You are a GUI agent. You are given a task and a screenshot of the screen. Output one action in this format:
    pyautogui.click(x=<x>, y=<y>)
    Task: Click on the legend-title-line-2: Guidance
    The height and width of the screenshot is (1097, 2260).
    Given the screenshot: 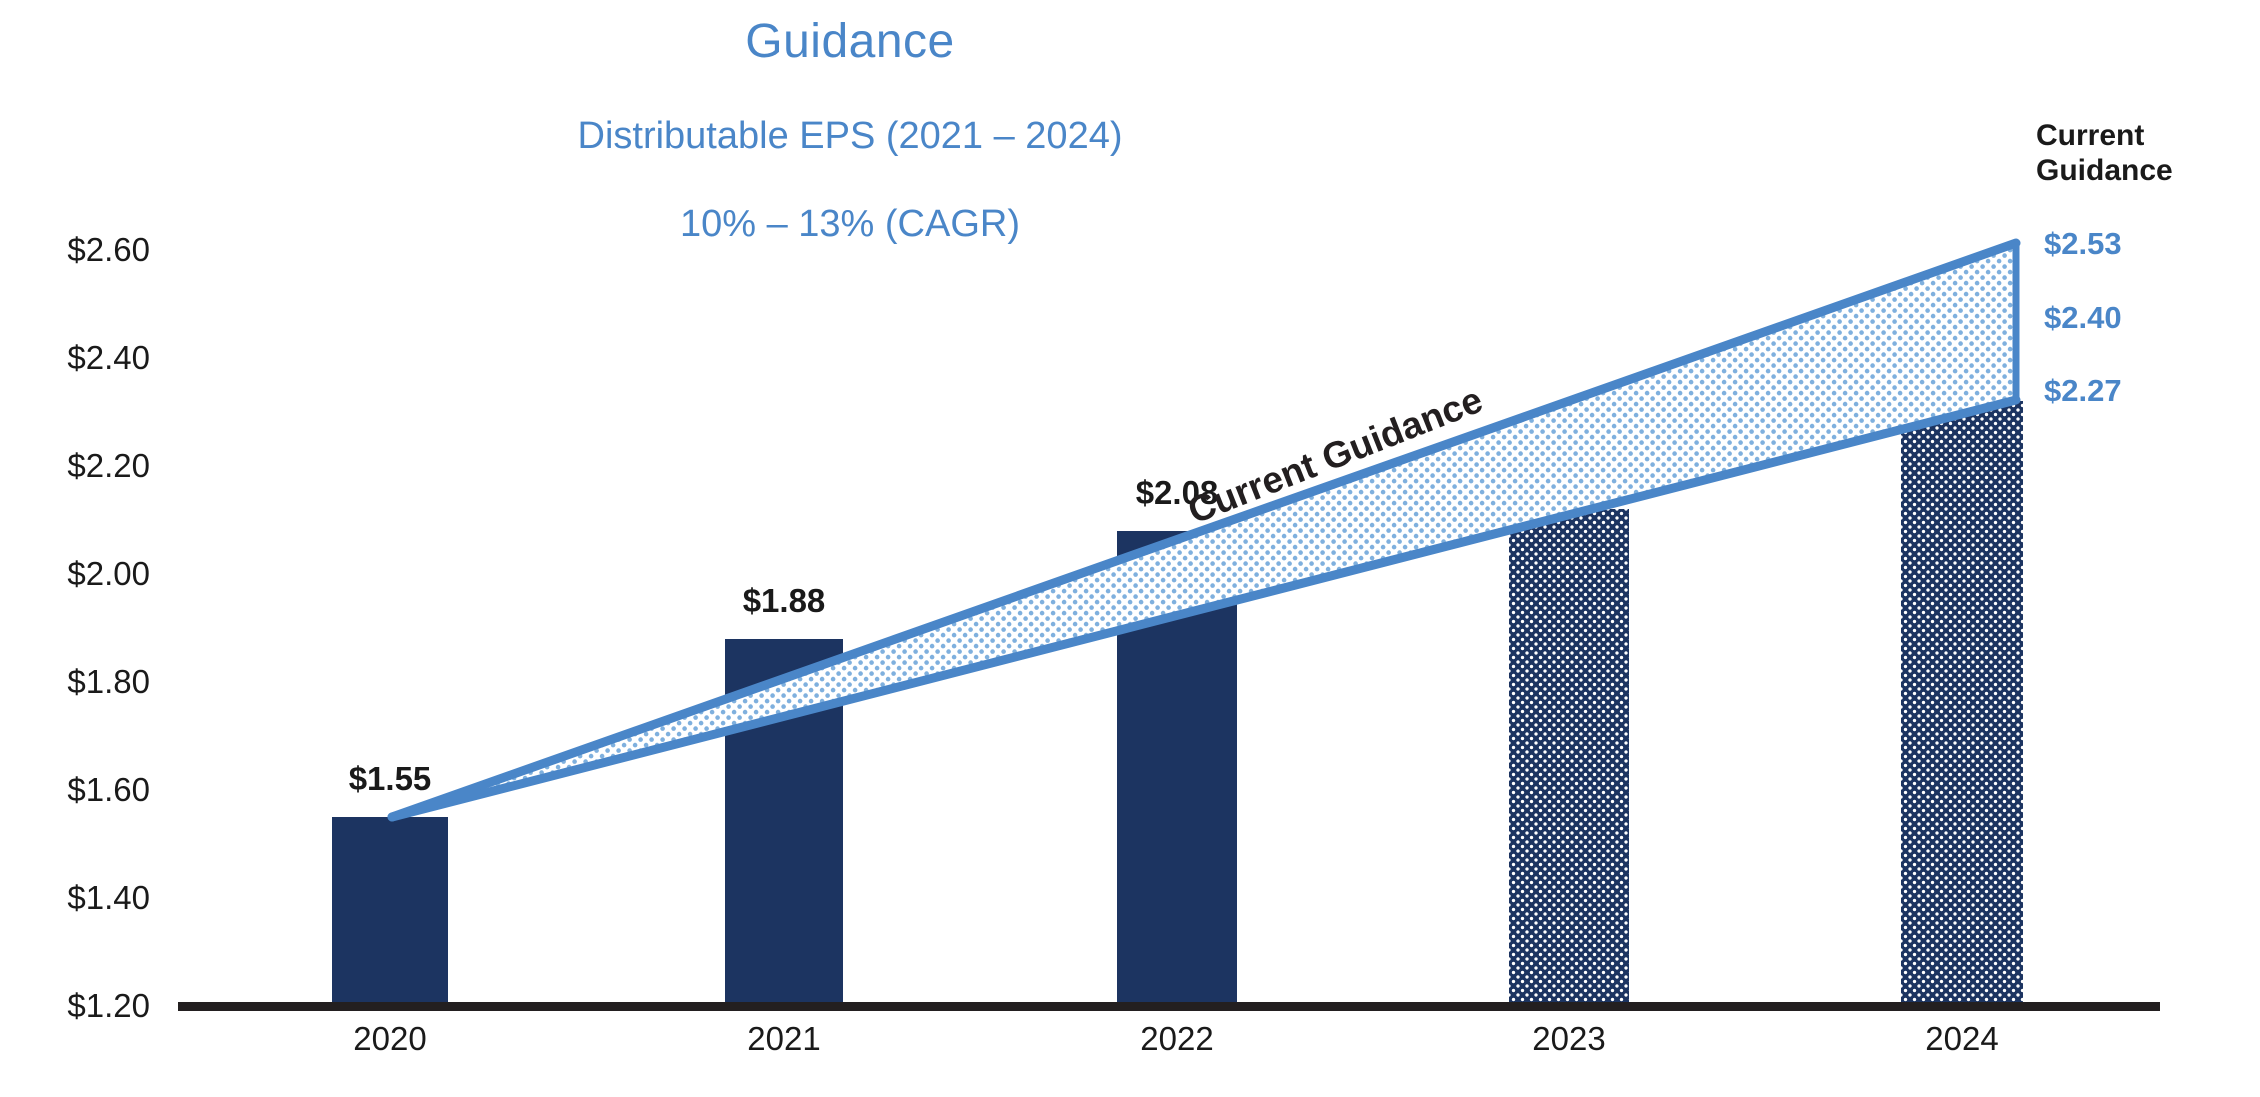 What is the action you would take?
    pyautogui.click(x=2104, y=171)
    